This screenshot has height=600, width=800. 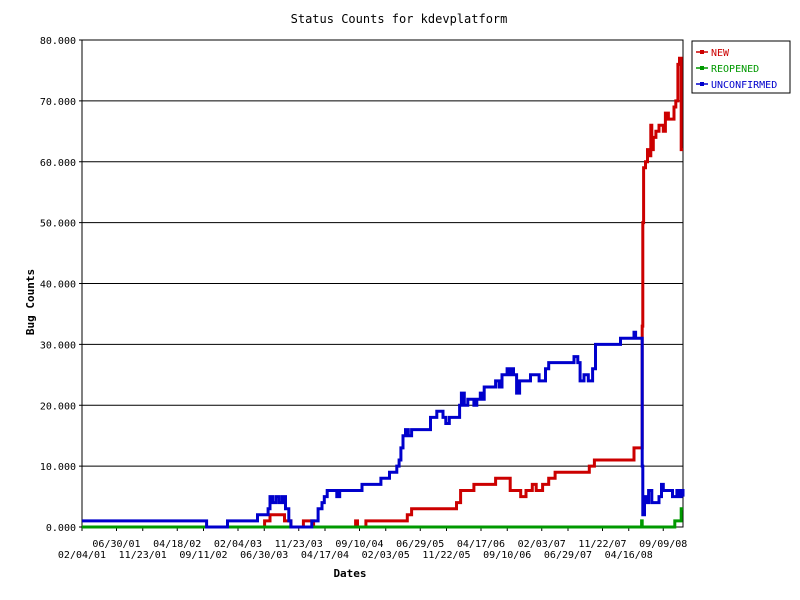 I want to click on legend-box, so click(x=741, y=67).